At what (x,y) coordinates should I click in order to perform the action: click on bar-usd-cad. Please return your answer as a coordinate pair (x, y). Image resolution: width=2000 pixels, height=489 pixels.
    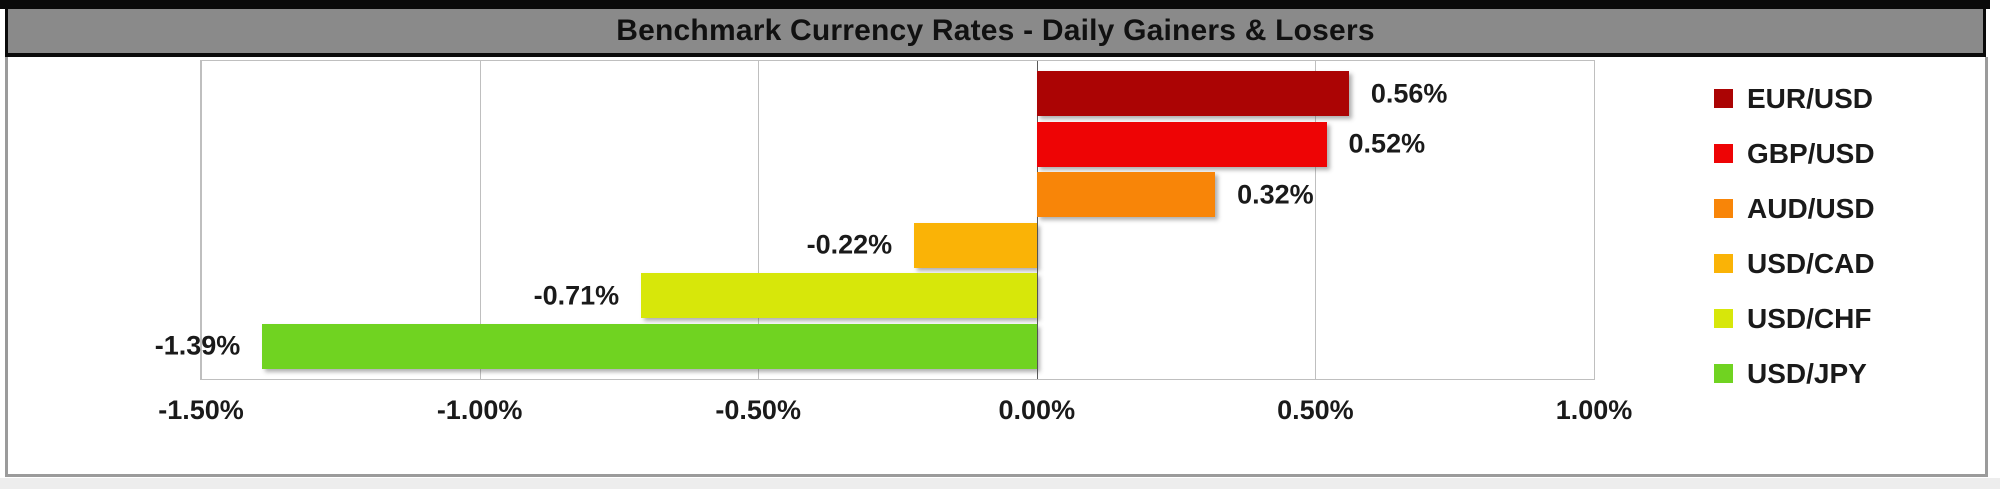
    Looking at the image, I should click on (975, 245).